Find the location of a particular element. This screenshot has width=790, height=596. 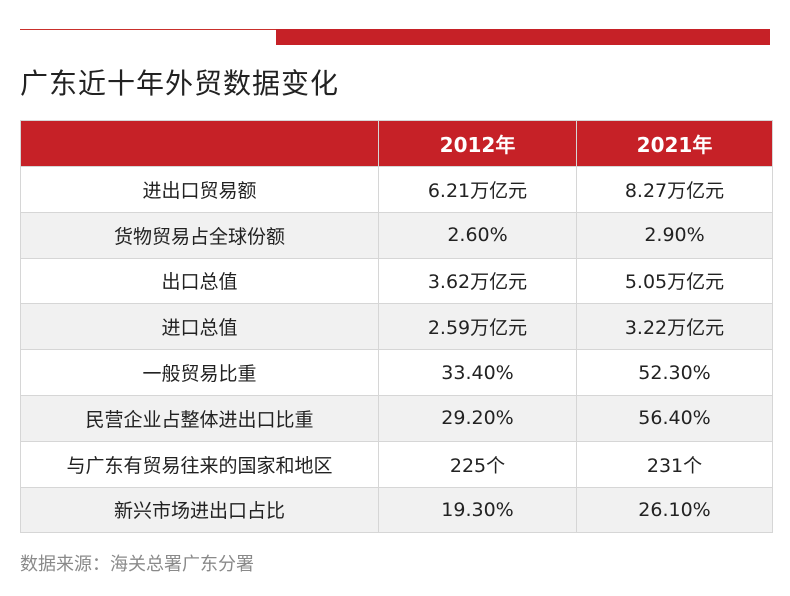

value-2012: 2.59万亿元 is located at coordinates (477, 327).